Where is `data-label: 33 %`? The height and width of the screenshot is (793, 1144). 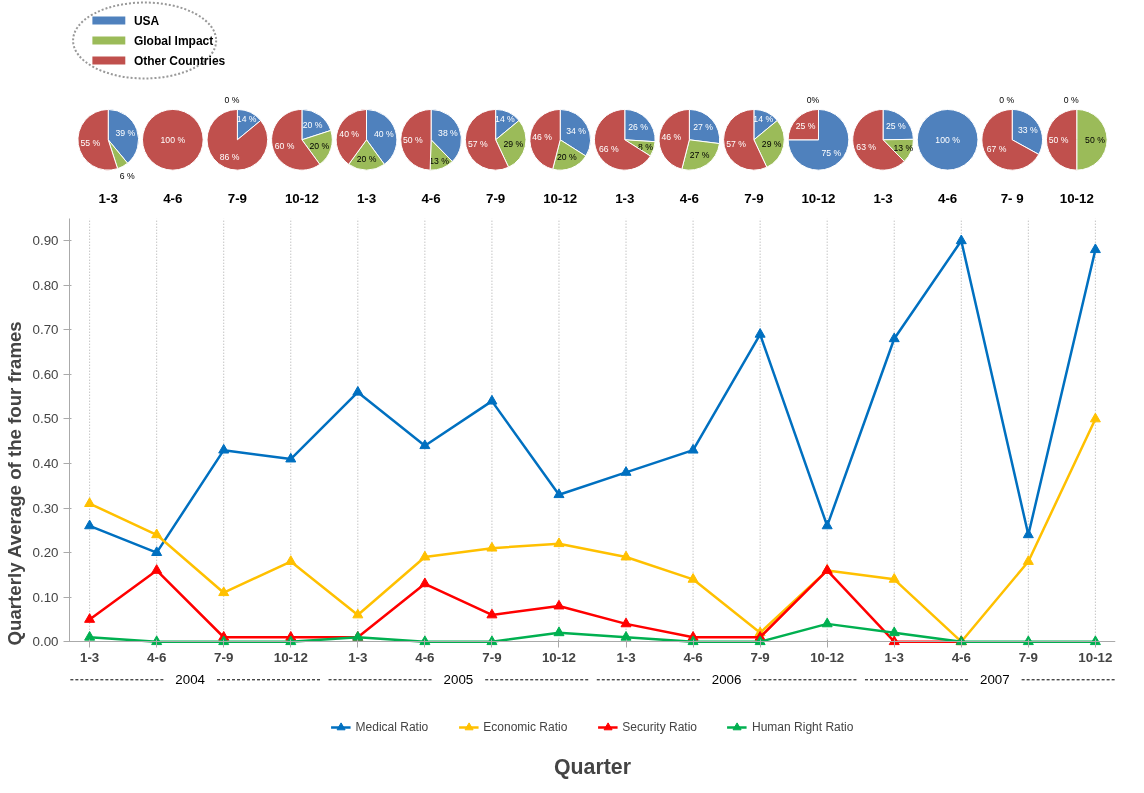 data-label: 33 % is located at coordinates (1028, 130).